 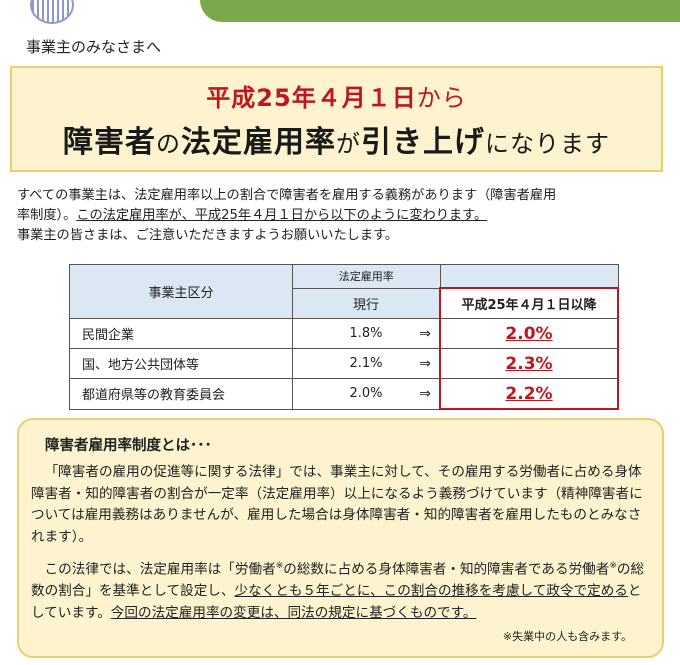 I want to click on headline-particle1: の, so click(x=168, y=143).